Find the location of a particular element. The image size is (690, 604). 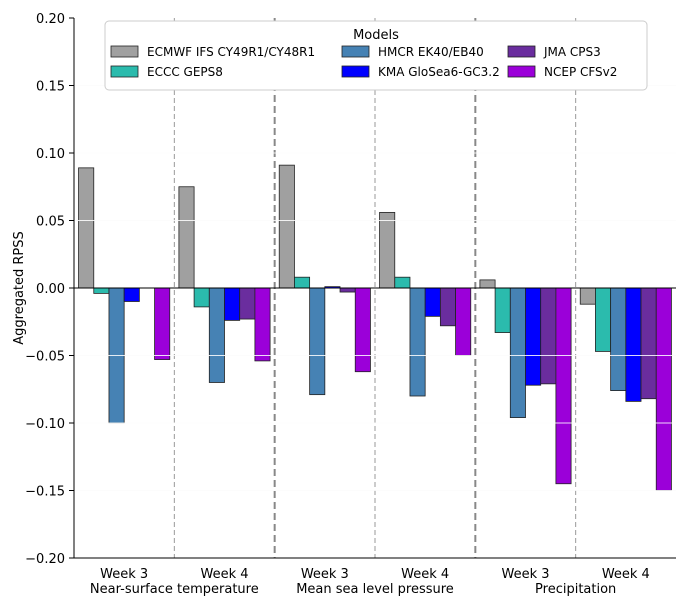

y-tick-label-2: −0.10 is located at coordinates (45, 424).